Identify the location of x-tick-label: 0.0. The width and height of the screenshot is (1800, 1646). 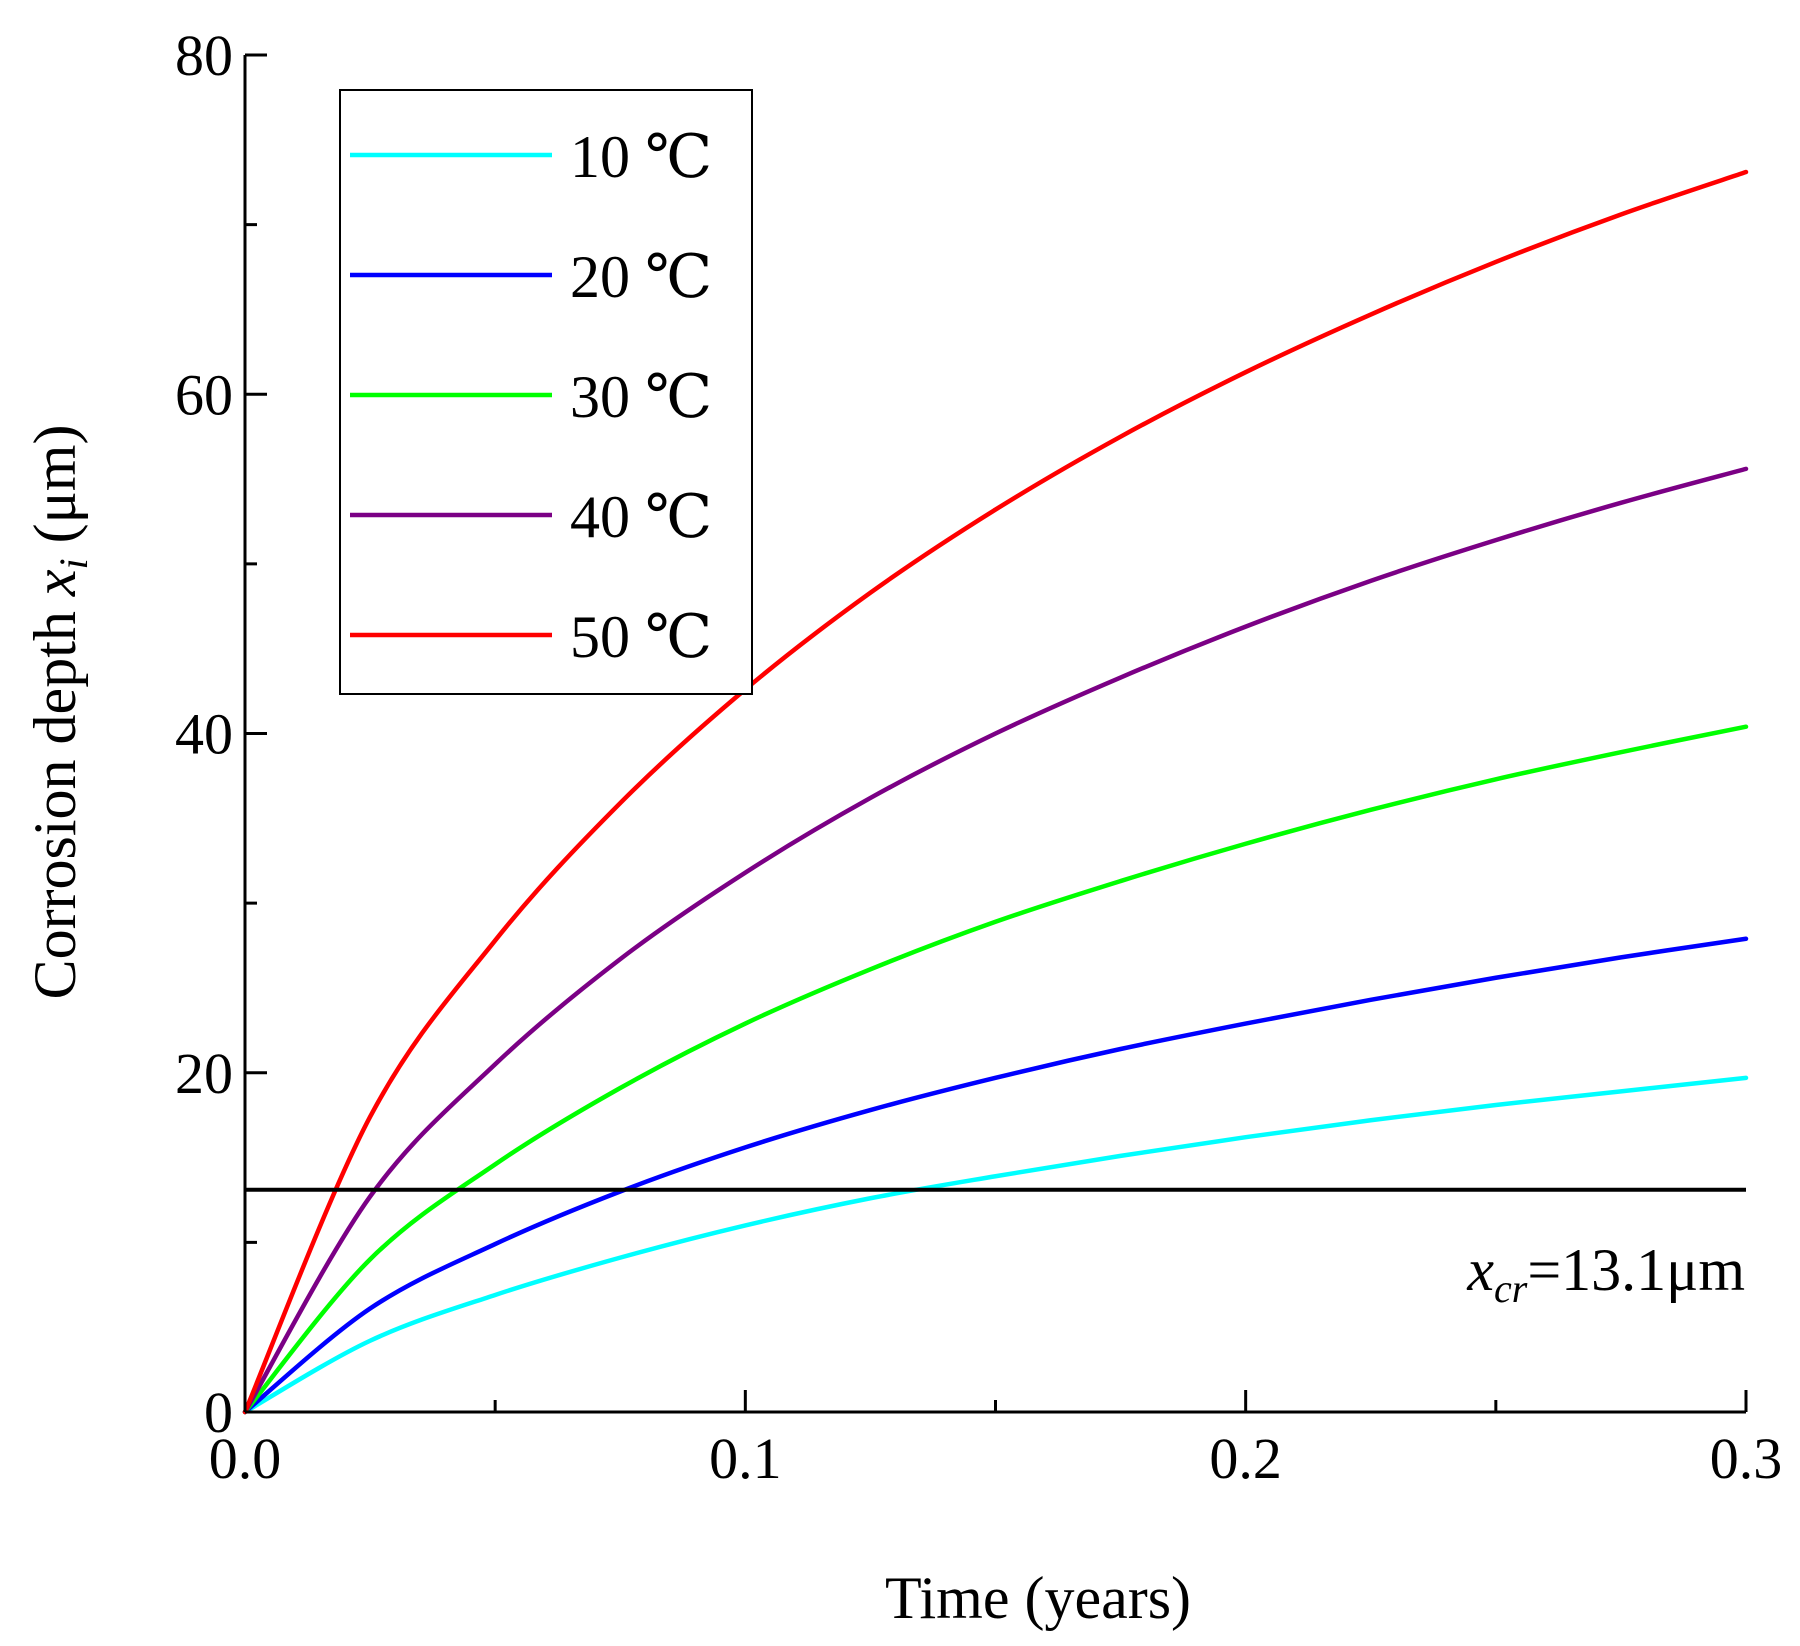
(245, 1458).